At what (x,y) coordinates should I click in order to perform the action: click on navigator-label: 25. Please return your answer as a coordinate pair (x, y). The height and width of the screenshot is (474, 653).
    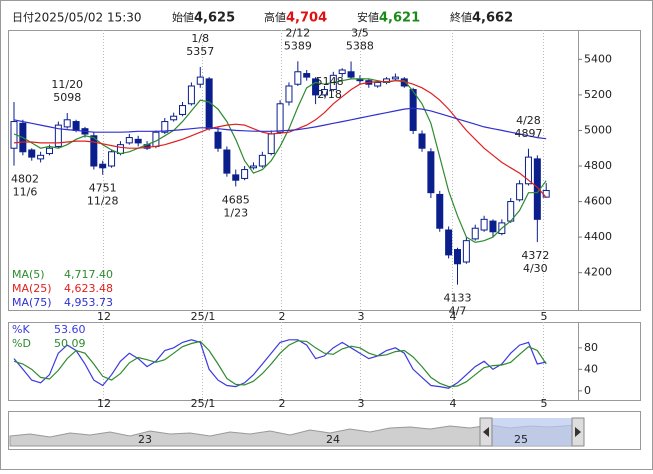
    Looking at the image, I should click on (521, 439).